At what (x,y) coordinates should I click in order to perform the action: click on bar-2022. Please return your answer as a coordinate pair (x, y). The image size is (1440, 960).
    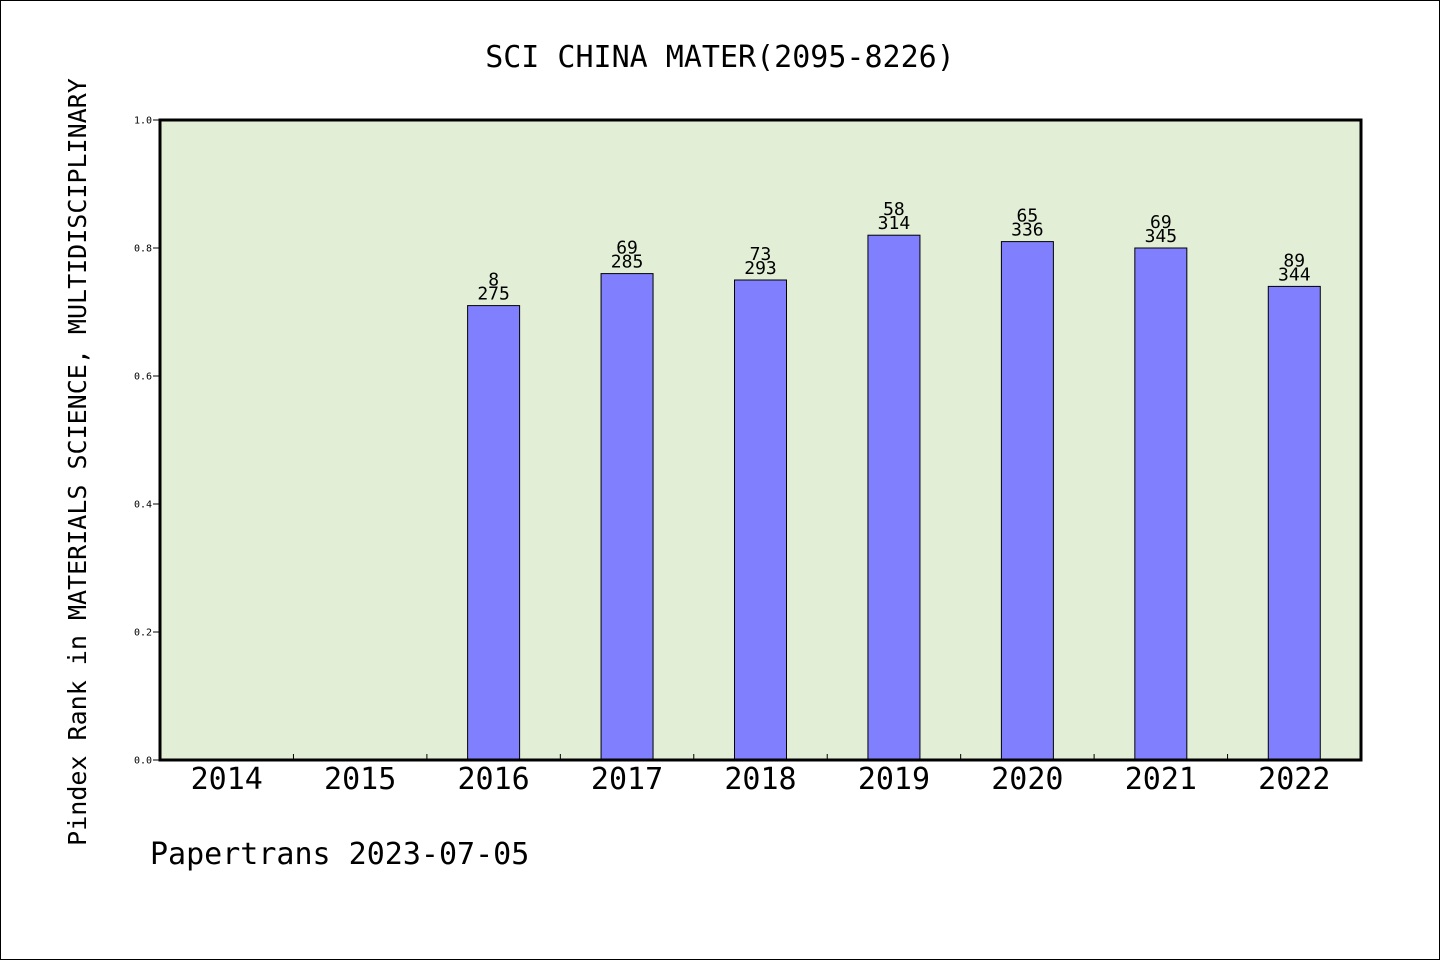
    Looking at the image, I should click on (1294, 523).